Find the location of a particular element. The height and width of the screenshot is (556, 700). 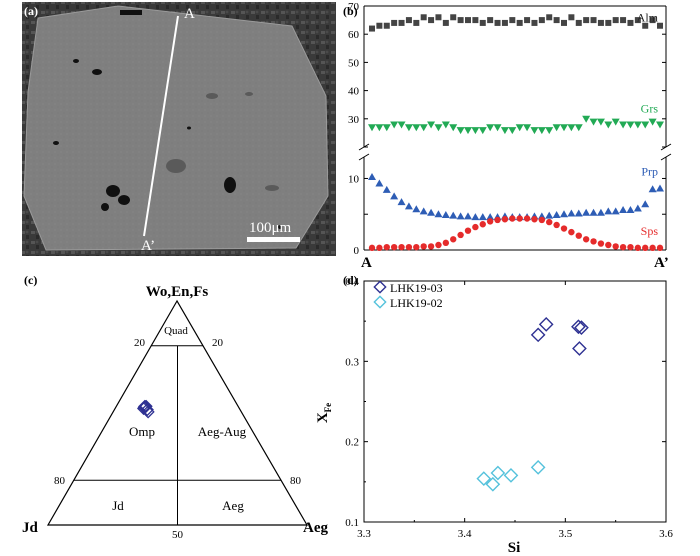

tick-bottom: 50 is located at coordinates (178, 535).